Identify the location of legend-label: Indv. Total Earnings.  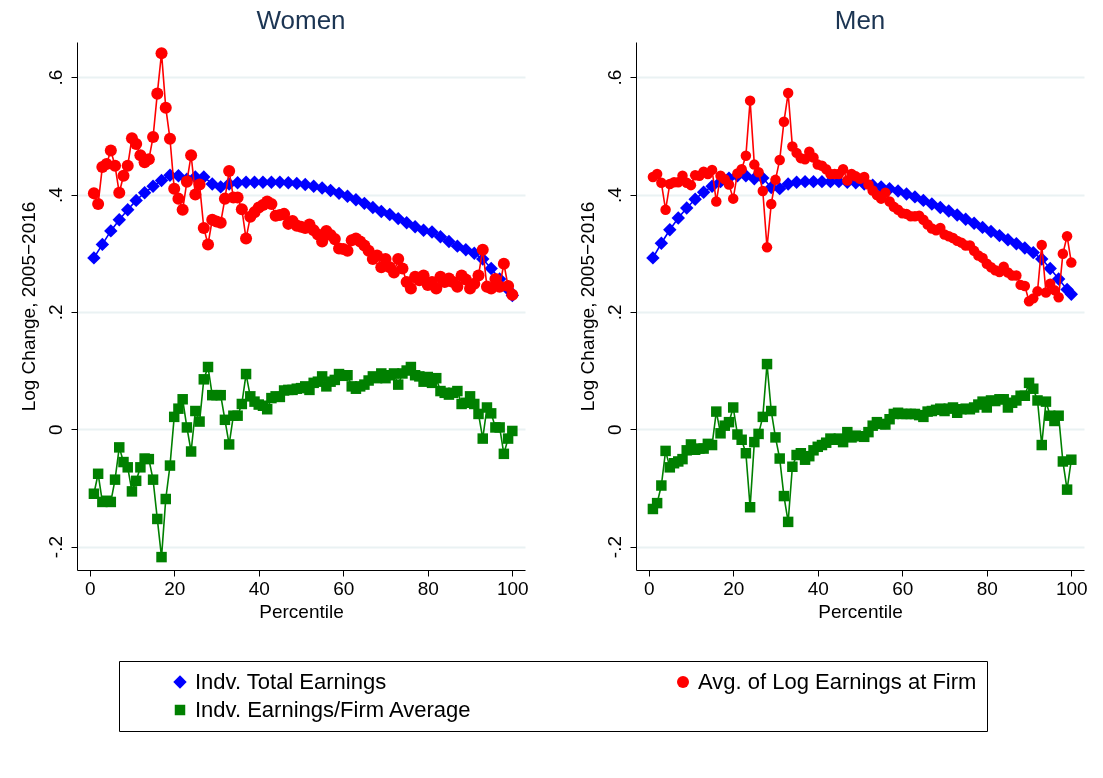
(291, 681).